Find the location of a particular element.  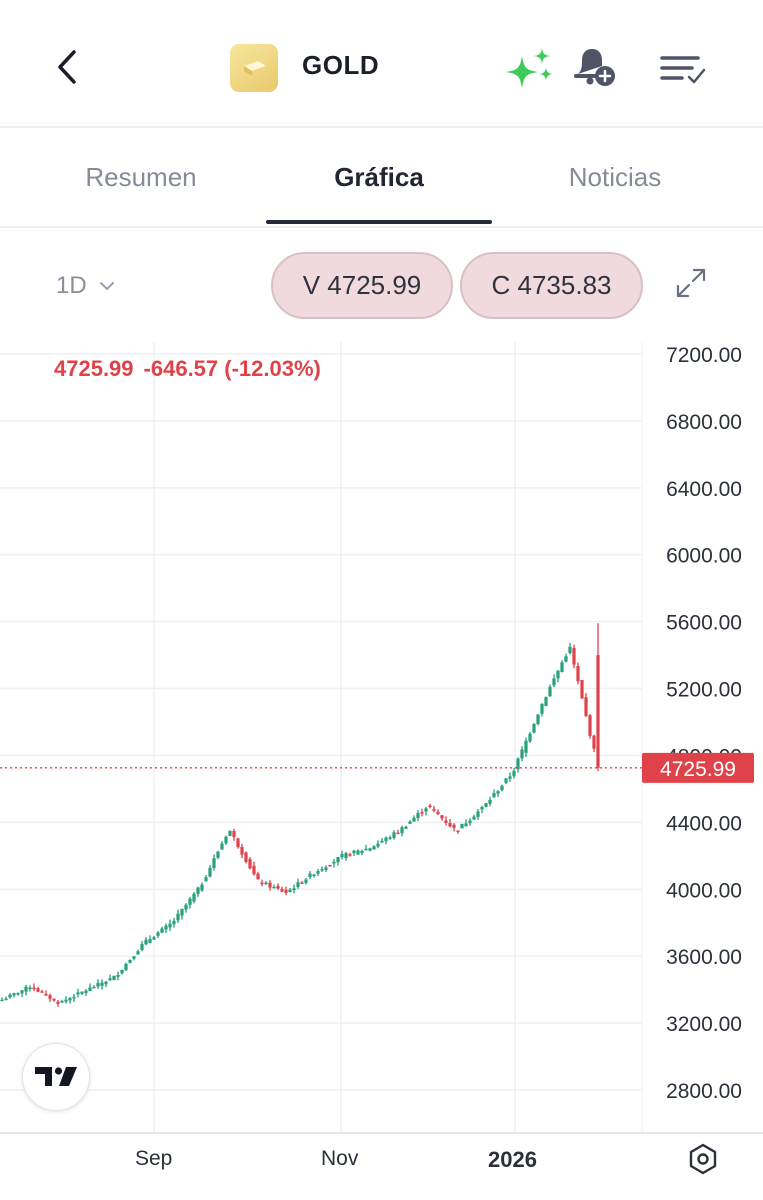

x-axis is located at coordinates (381, 1166).